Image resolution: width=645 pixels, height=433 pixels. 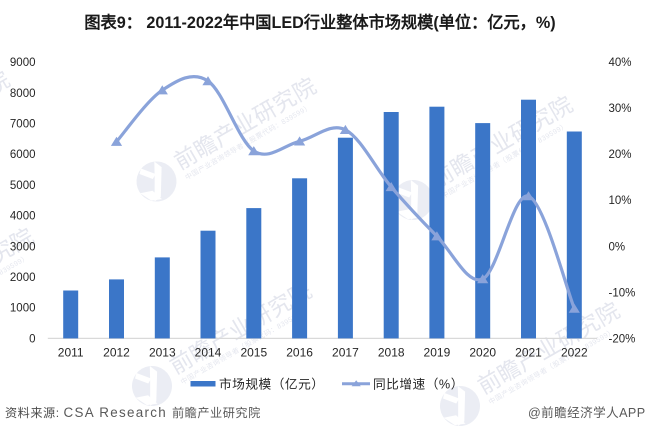 What do you see at coordinates (437, 353) in the screenshot?
I see `svg-text: 2019` at bounding box center [437, 353].